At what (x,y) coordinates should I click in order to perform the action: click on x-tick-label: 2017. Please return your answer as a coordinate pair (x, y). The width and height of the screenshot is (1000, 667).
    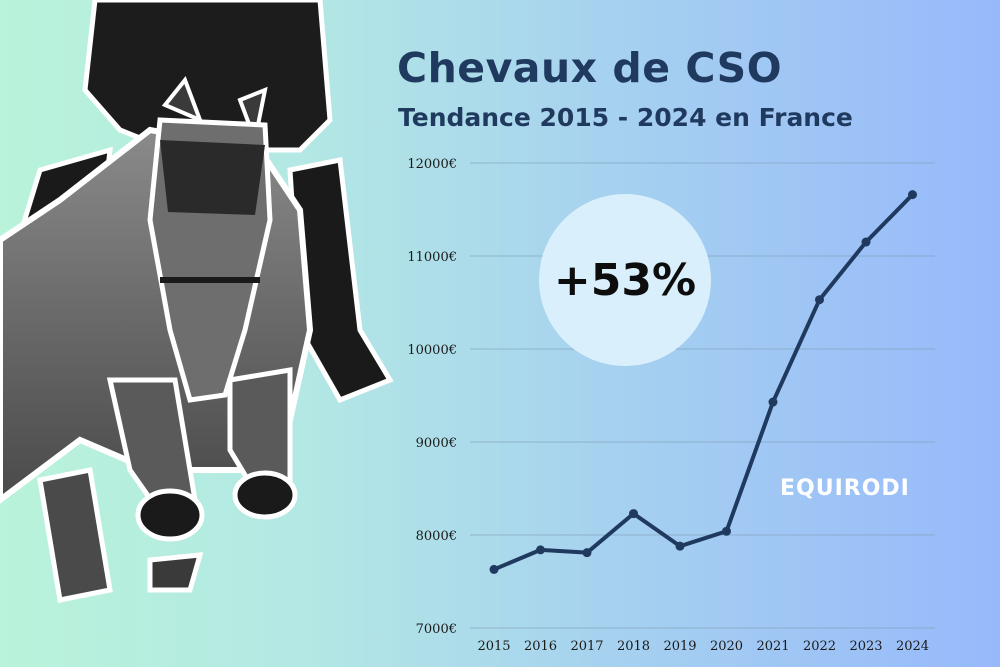
    Looking at the image, I should click on (586, 646).